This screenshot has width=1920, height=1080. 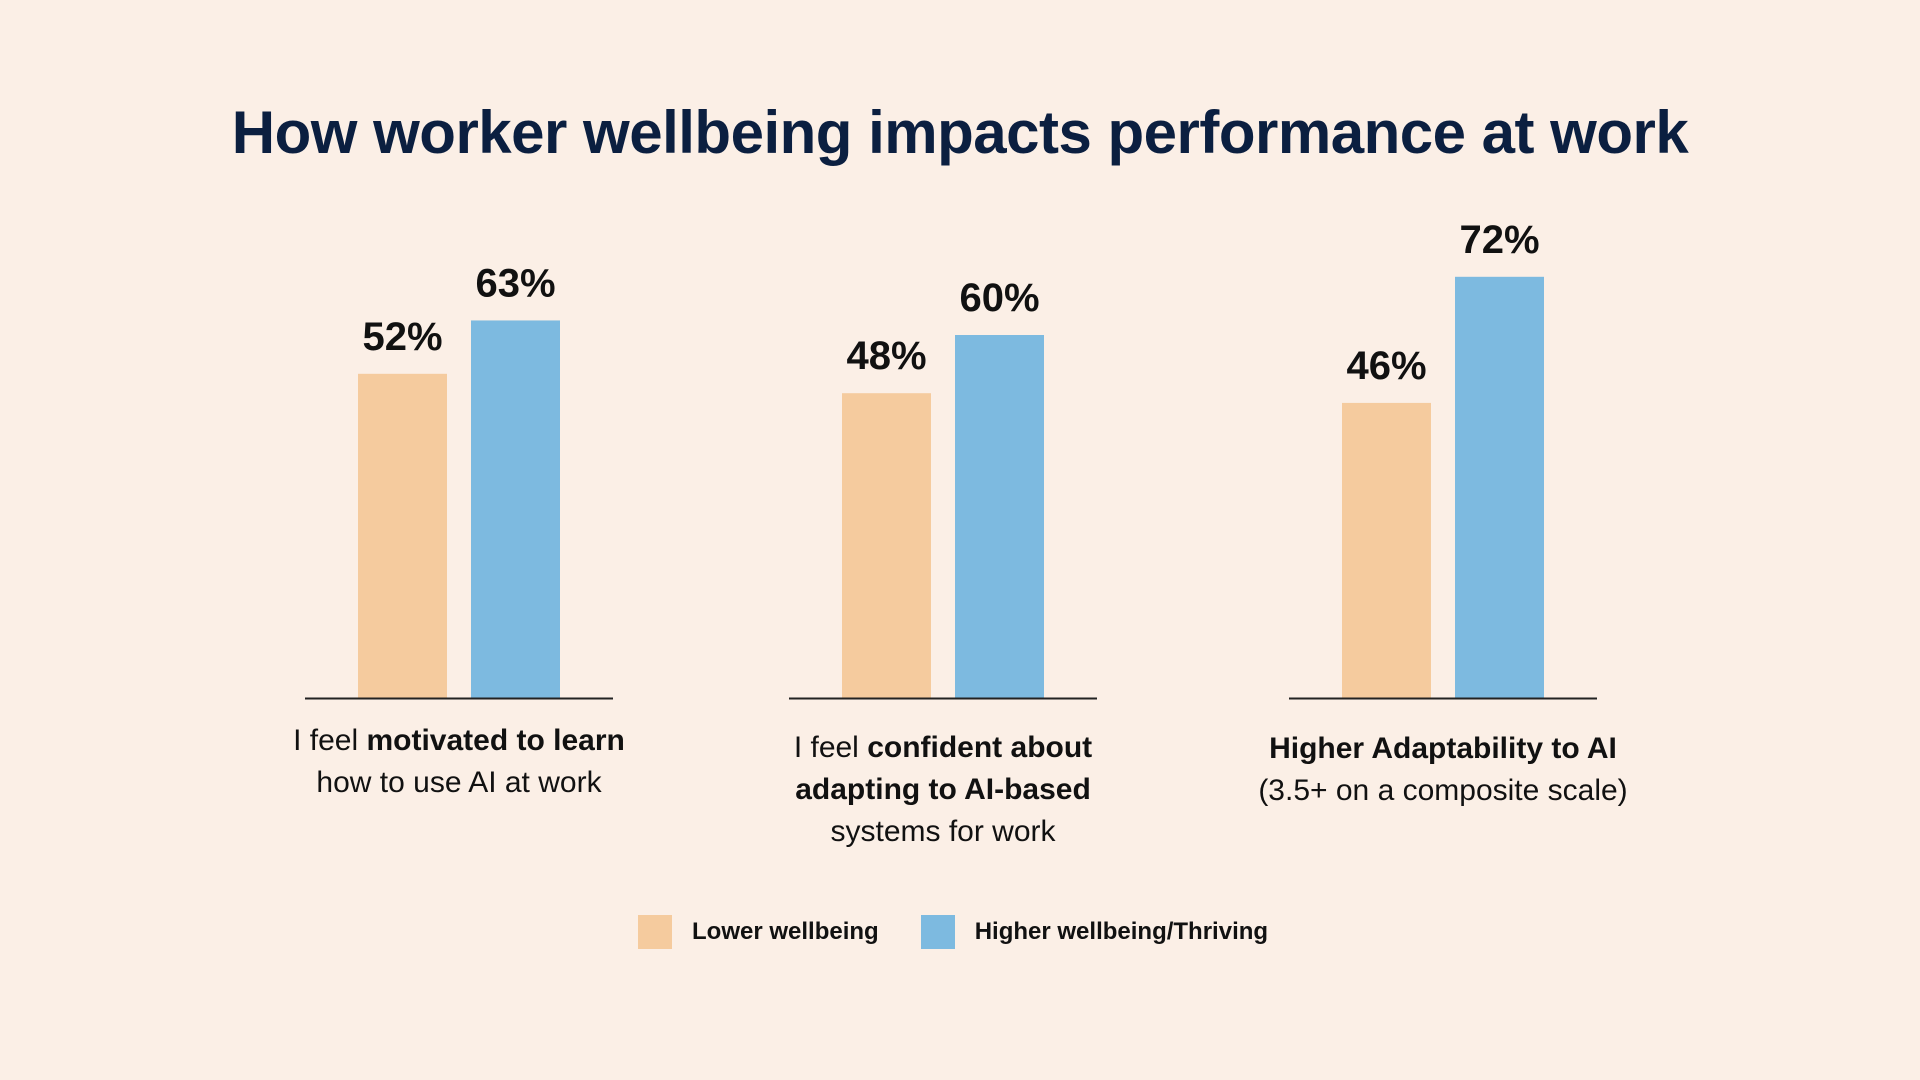 I want to click on category-label-line: I feel motivated to learn, so click(x=459, y=741).